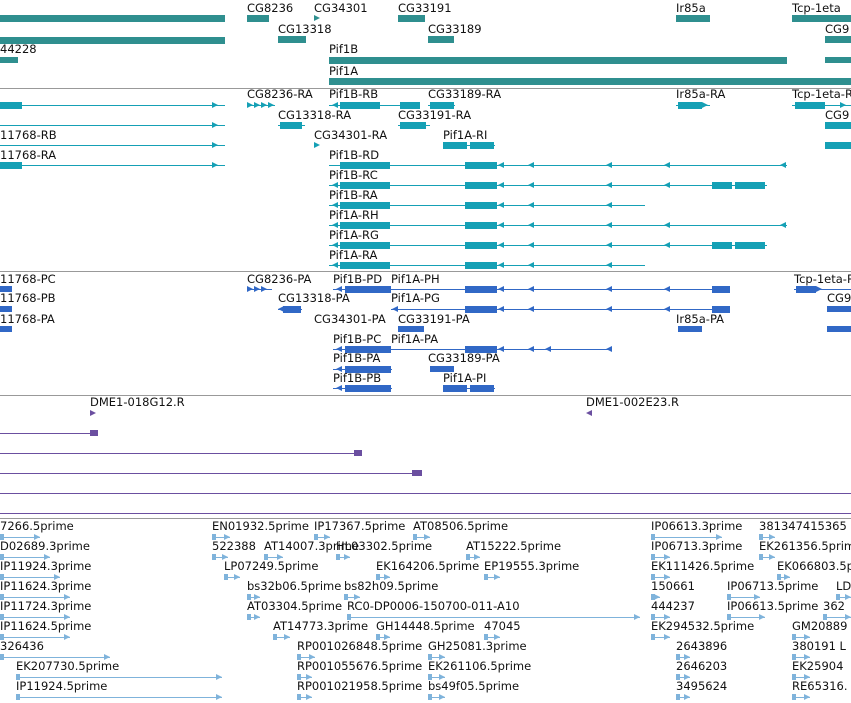  What do you see at coordinates (820, 686) in the screenshot?
I see `est-label: RE65316.` at bounding box center [820, 686].